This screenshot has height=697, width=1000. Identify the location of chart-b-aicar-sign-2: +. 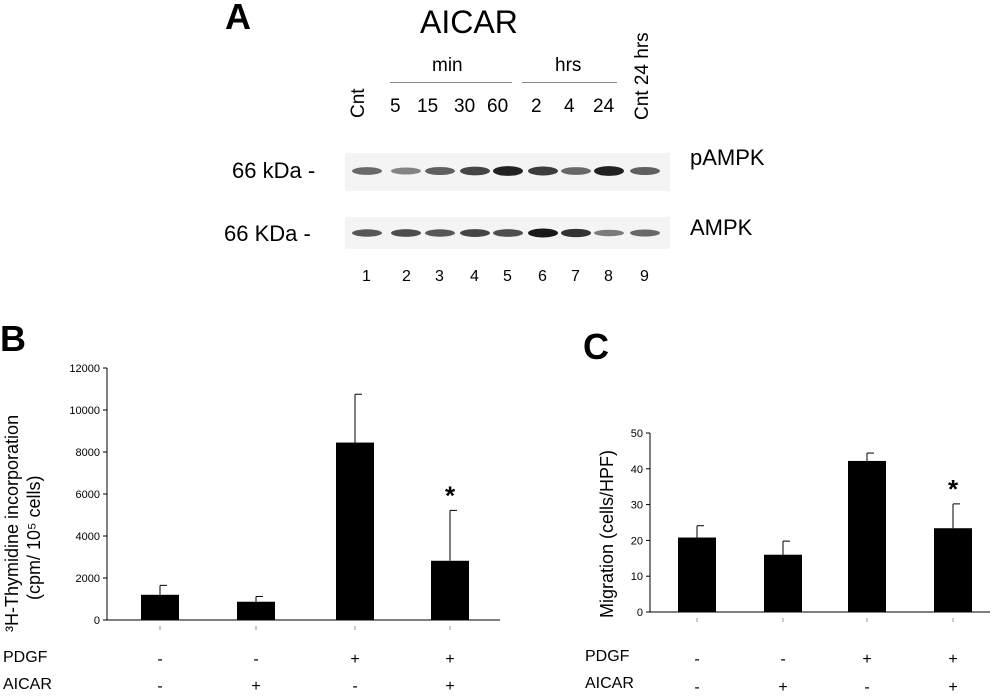
(255, 686).